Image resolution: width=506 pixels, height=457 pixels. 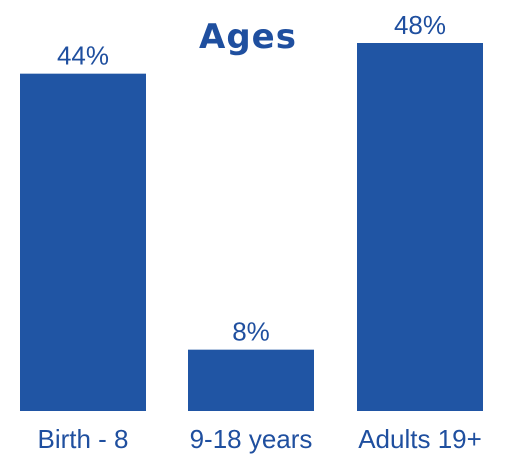 I want to click on category-label-2: 9-18 years, so click(x=251, y=439).